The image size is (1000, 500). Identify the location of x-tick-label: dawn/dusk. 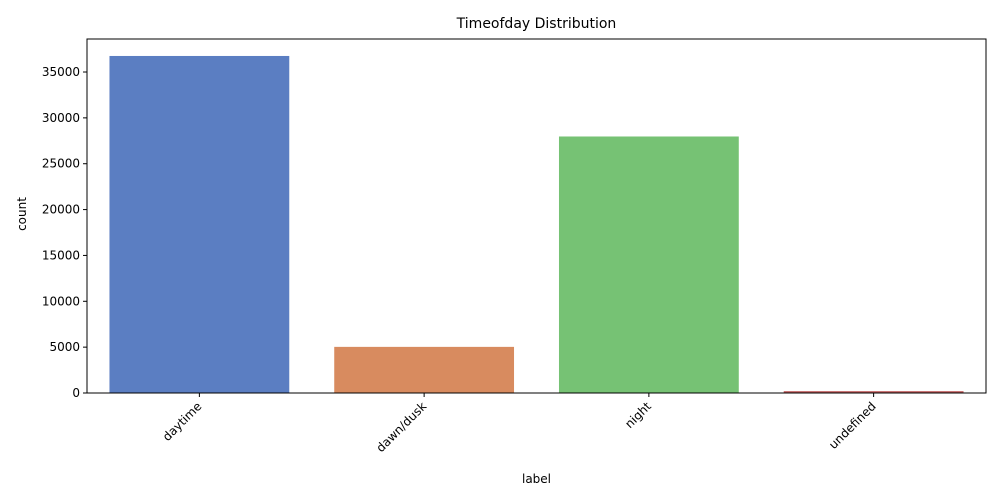
(401, 427).